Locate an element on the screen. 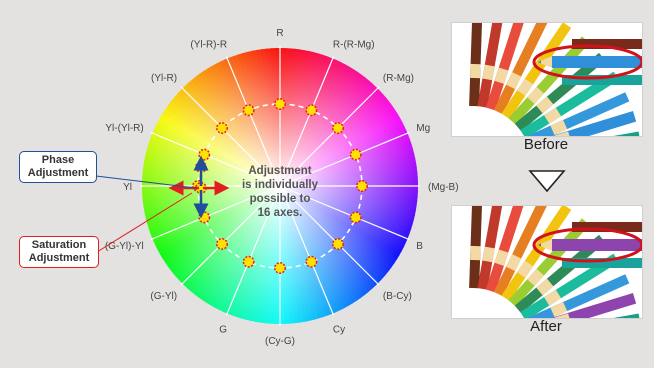 This screenshot has width=654, height=368. phase-callout-line-2: Adjustment is located at coordinates (58, 173).